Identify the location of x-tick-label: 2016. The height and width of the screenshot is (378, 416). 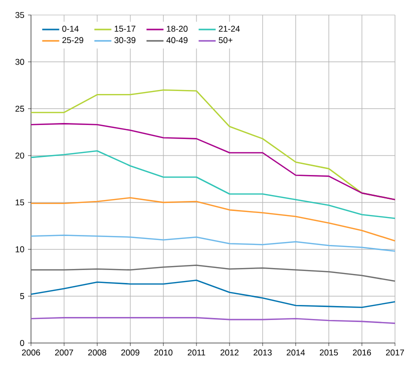
(361, 353).